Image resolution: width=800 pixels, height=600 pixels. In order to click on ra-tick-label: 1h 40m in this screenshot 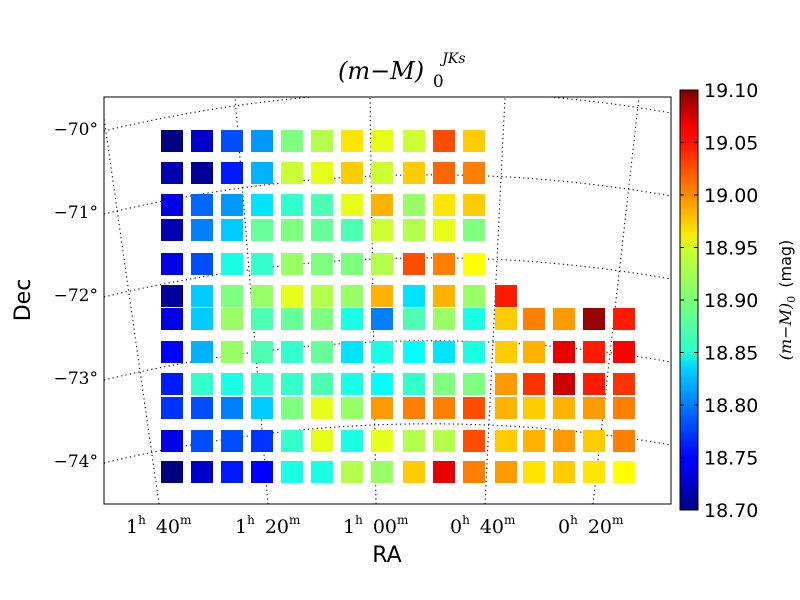, I will do `click(159, 525)`.